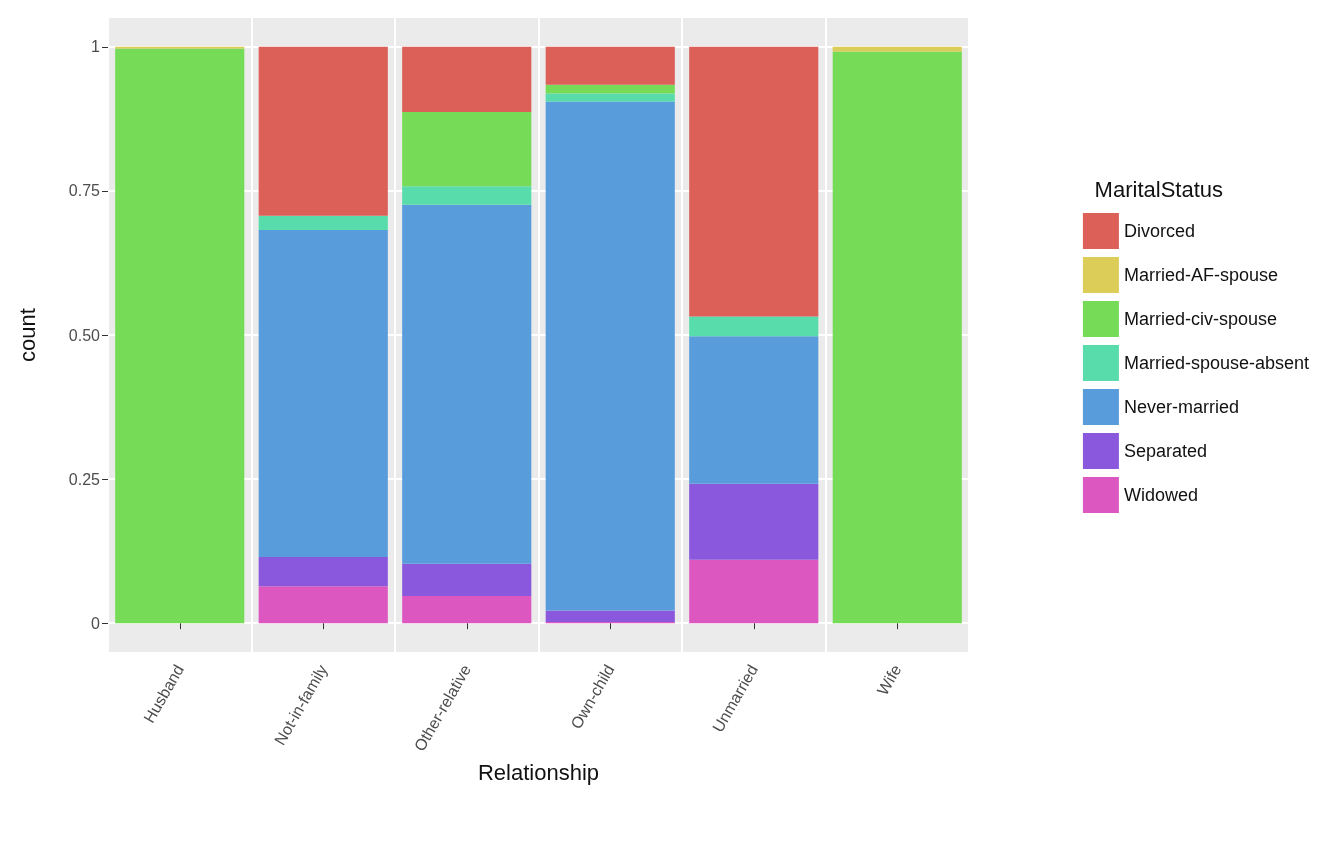 This screenshot has width=1332, height=850. What do you see at coordinates (1159, 231) in the screenshot?
I see `legend-label: Divorced` at bounding box center [1159, 231].